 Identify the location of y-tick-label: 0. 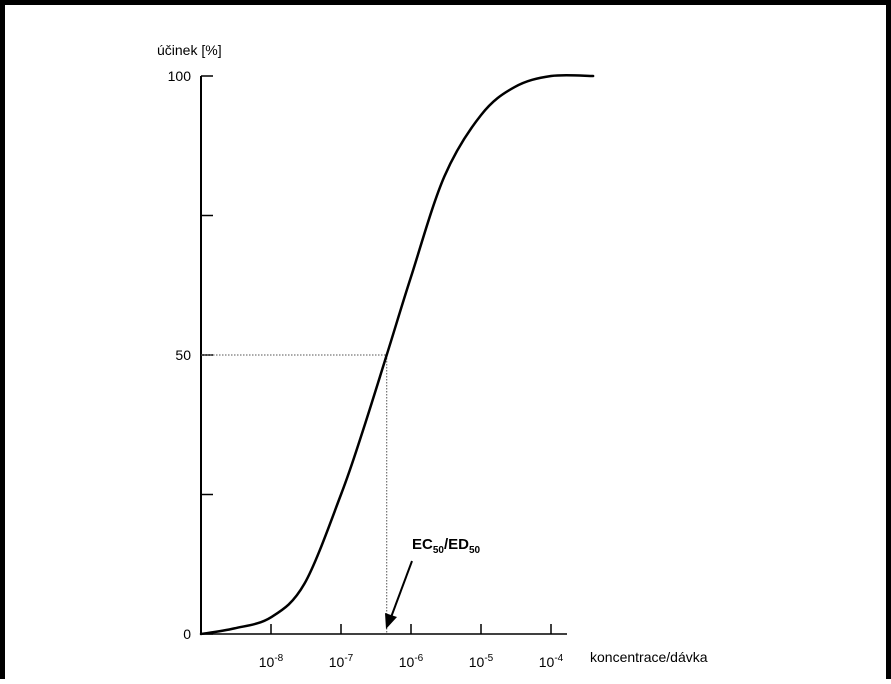
(187, 634).